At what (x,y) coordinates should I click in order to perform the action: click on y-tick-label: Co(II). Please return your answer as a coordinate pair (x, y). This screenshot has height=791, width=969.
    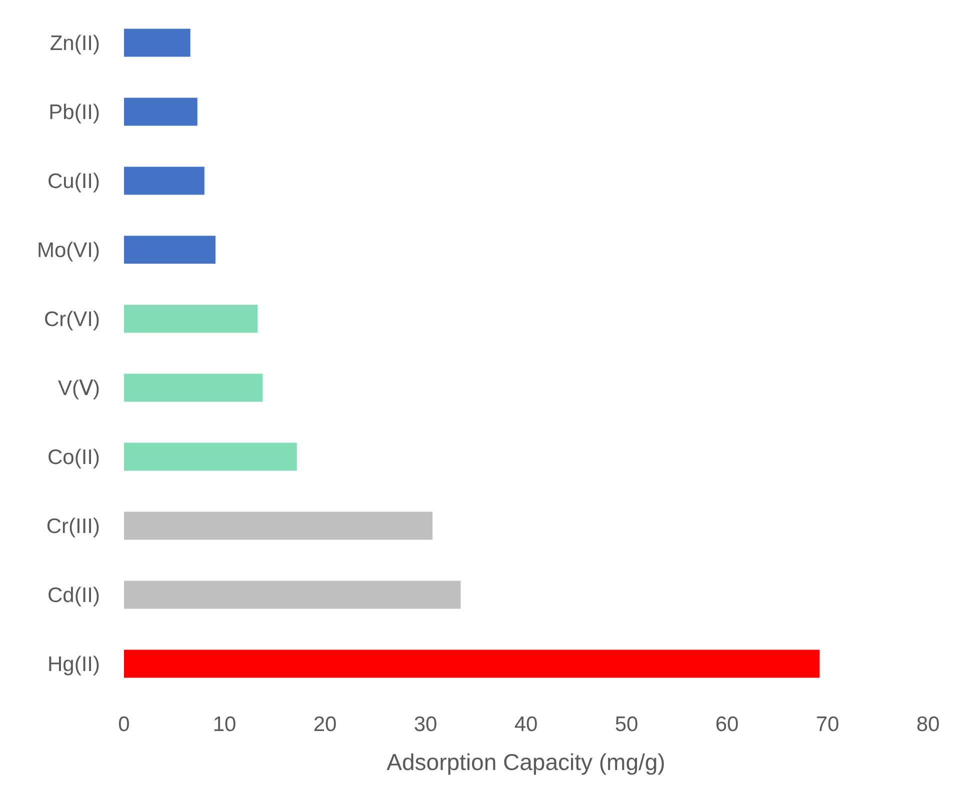
    Looking at the image, I should click on (74, 457).